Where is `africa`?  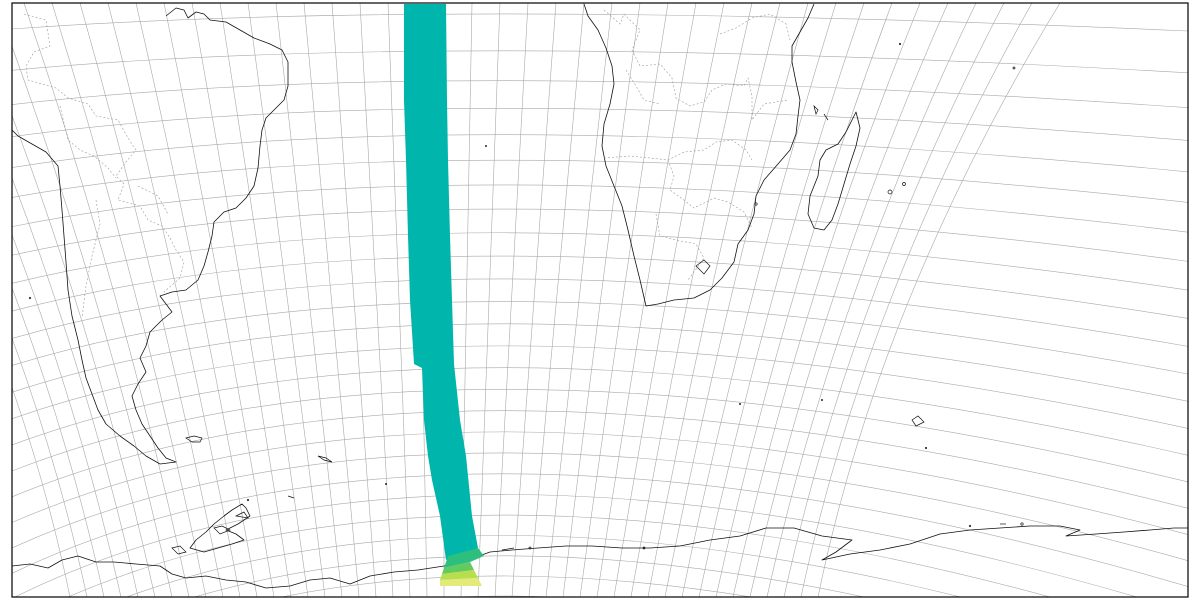
africa is located at coordinates (699, 155).